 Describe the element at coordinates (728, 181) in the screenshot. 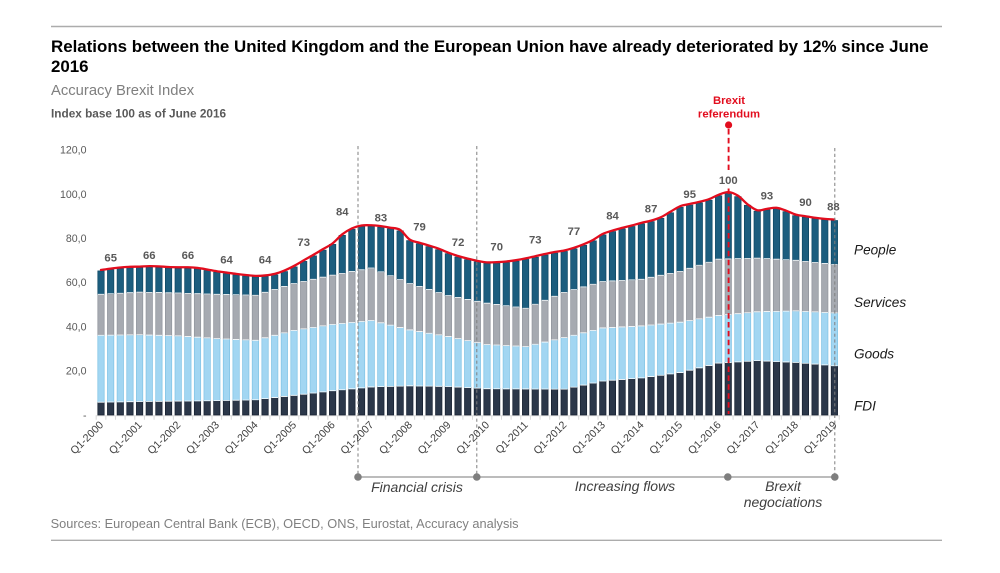

I see `svg-text: 100` at that location.